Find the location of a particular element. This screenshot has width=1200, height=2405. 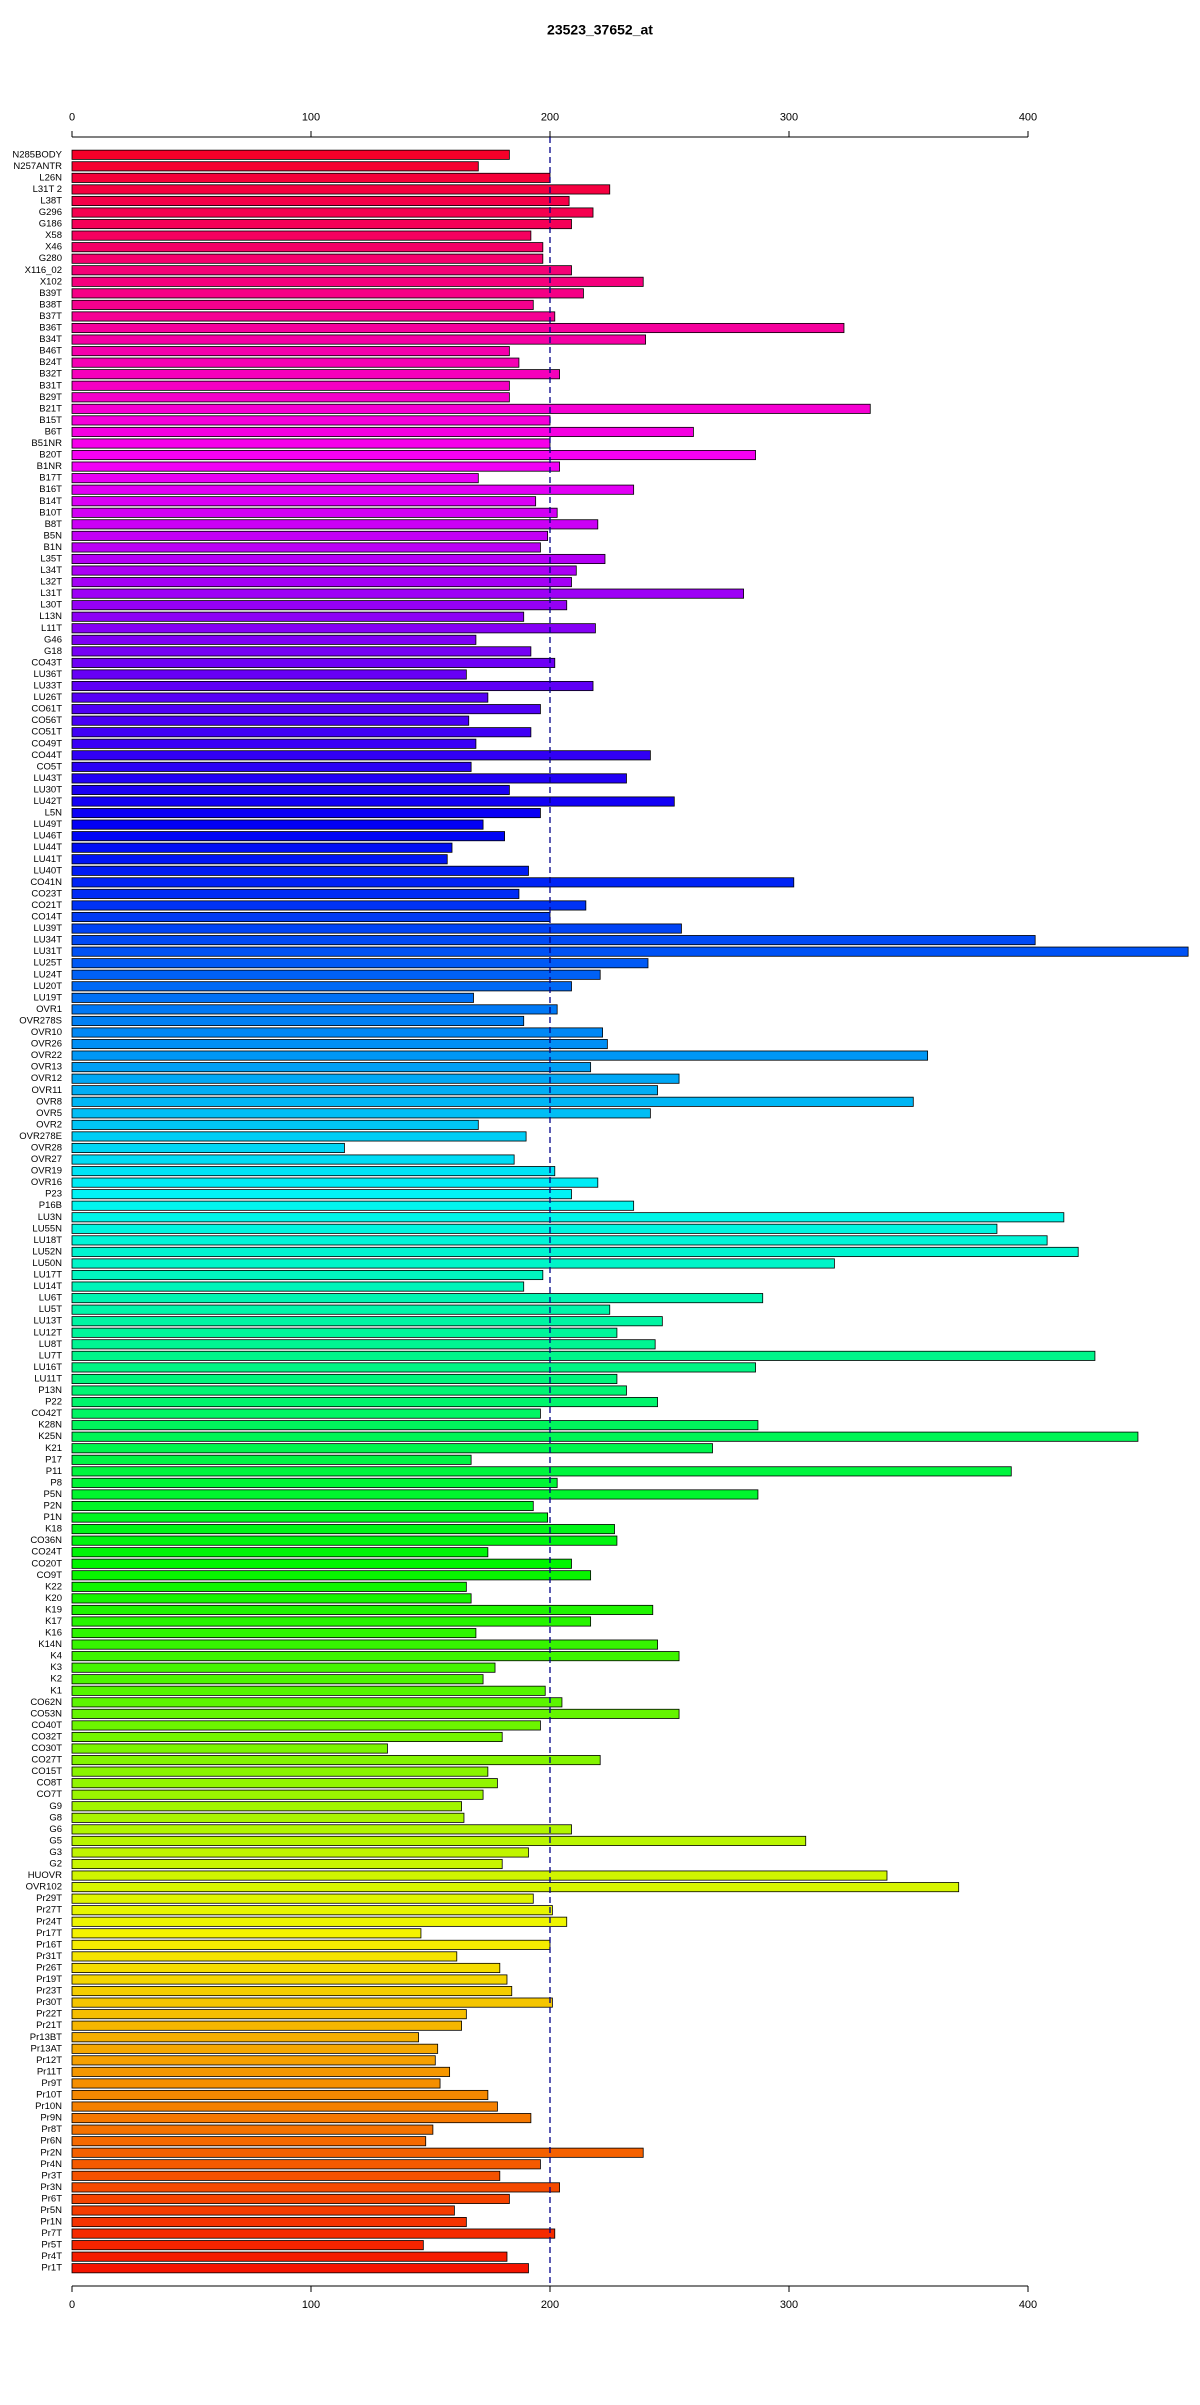

y-tick-label: X102 is located at coordinates (51, 281).